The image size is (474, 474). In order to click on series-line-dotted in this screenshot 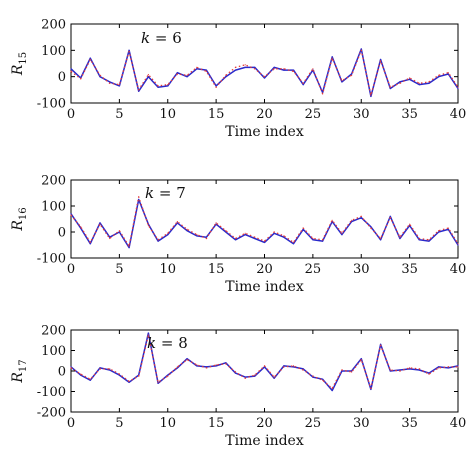, I will do `click(264, 72)`.